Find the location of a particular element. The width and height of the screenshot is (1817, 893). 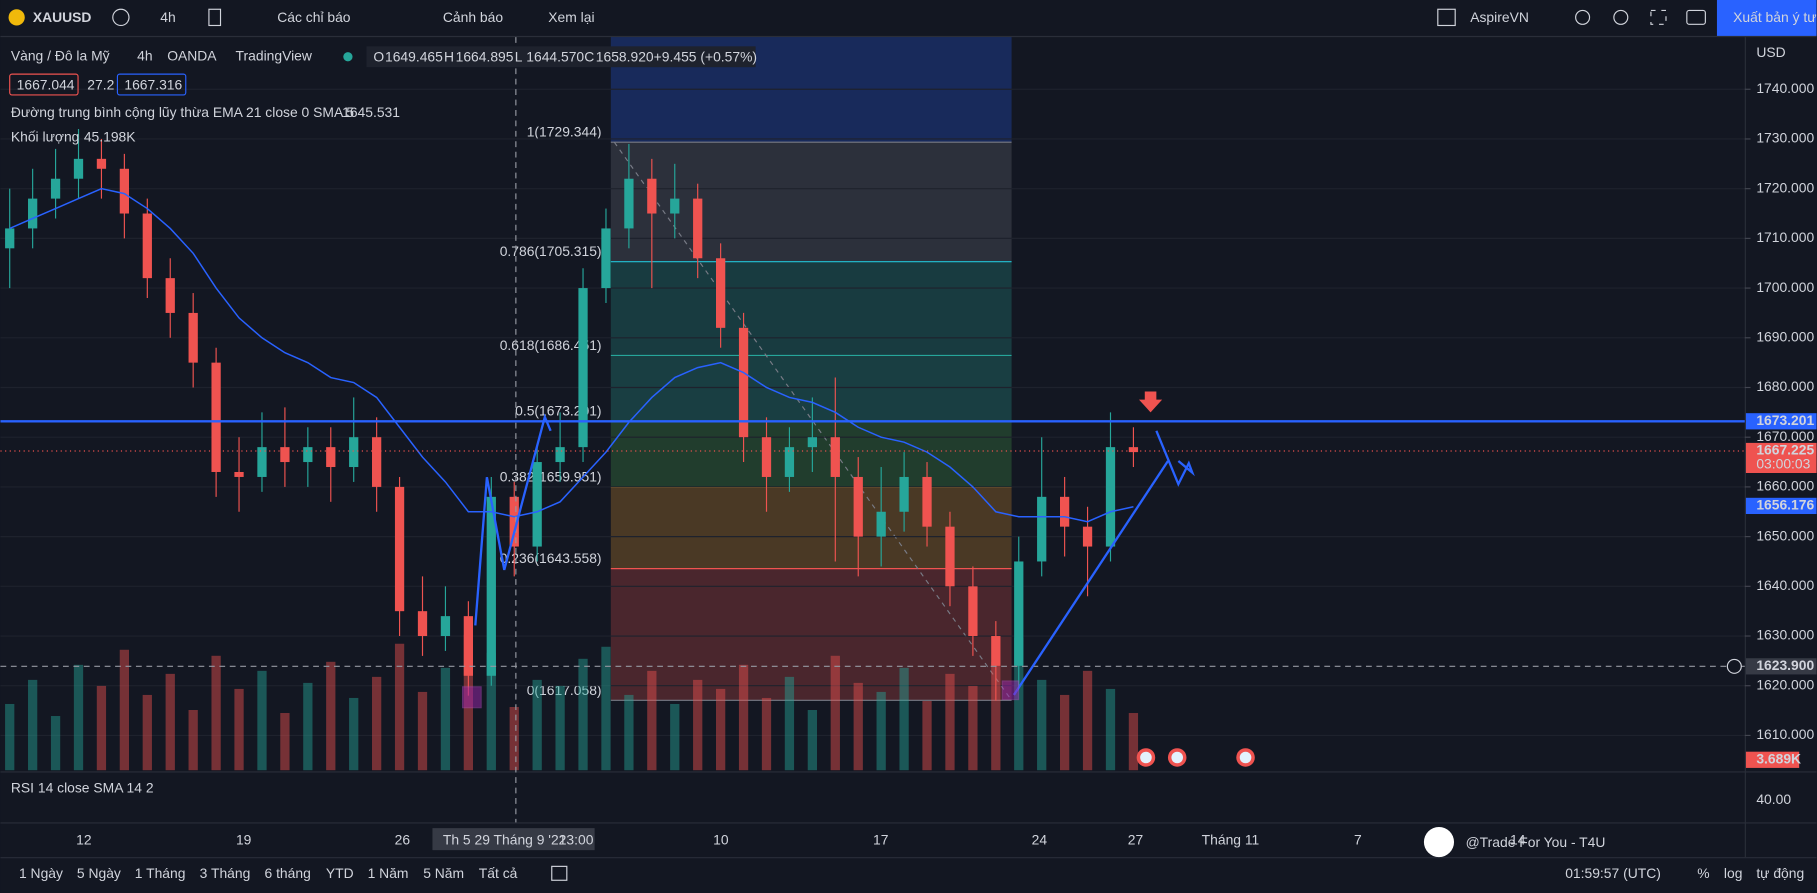

toolbar-publish: Xuất bản ý tư is located at coordinates (1774, 17).